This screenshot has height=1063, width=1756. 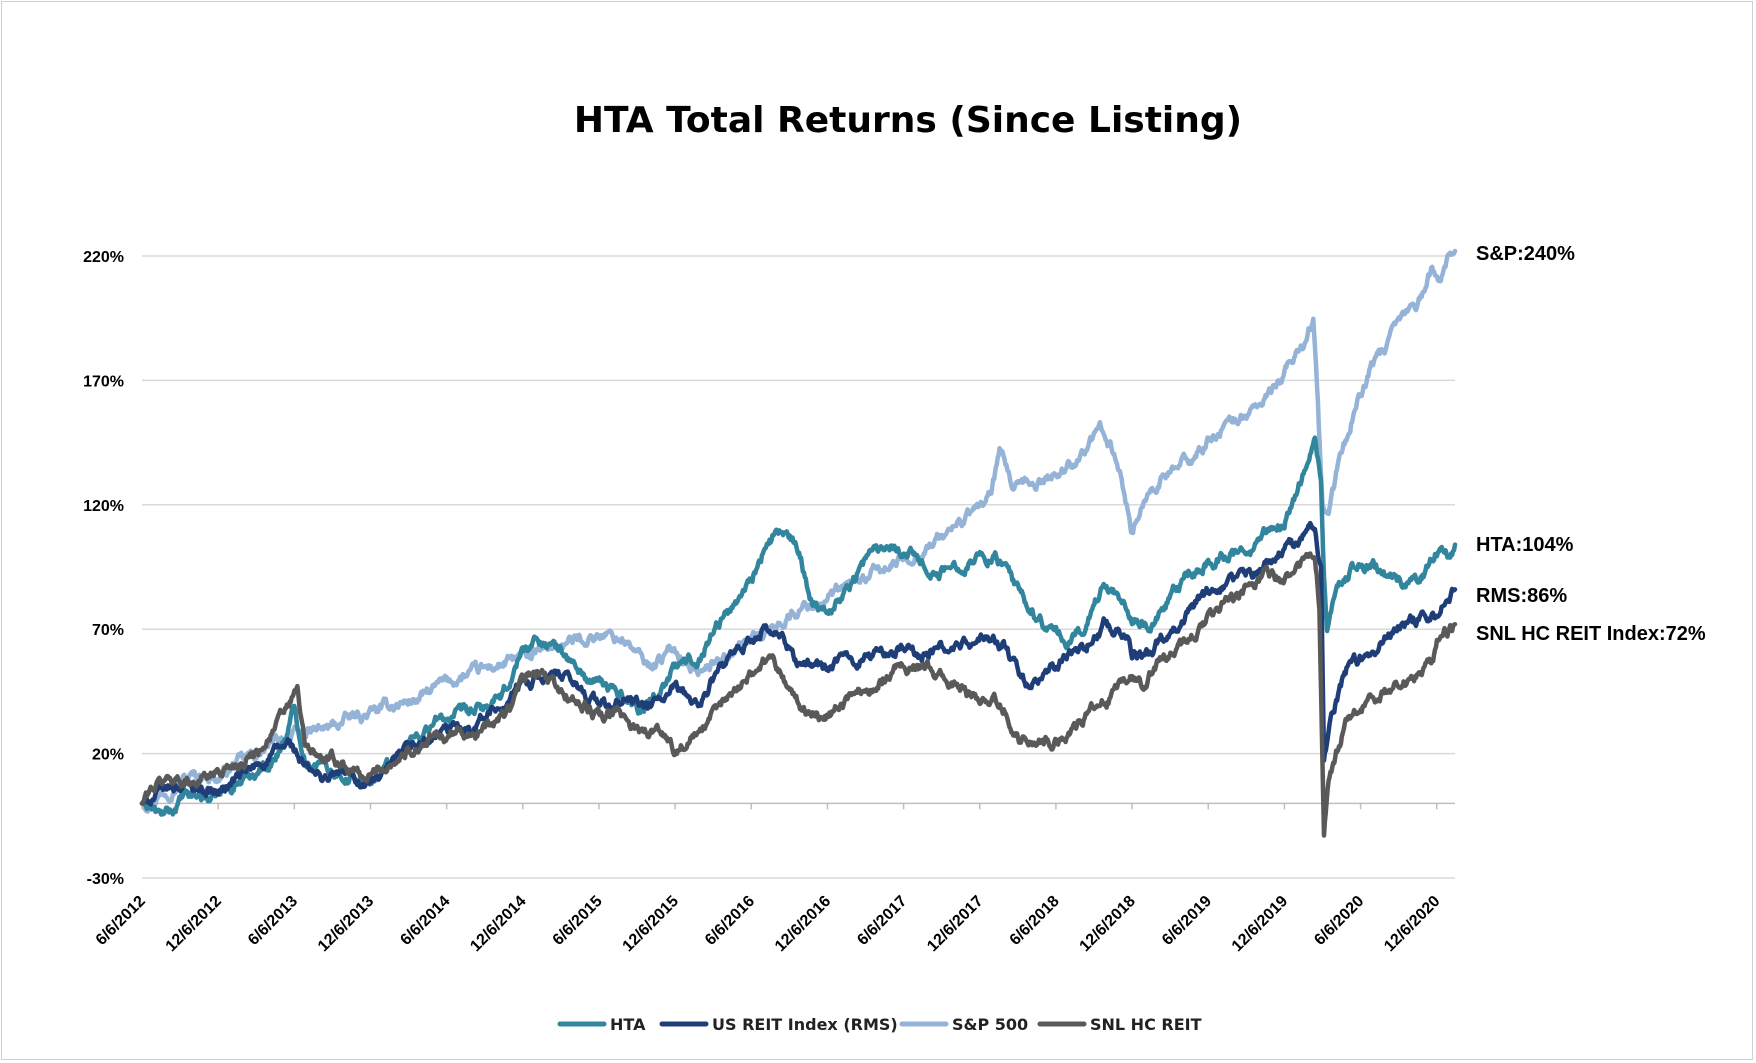 I want to click on legend-label: SNL HC REIT, so click(x=1146, y=1024).